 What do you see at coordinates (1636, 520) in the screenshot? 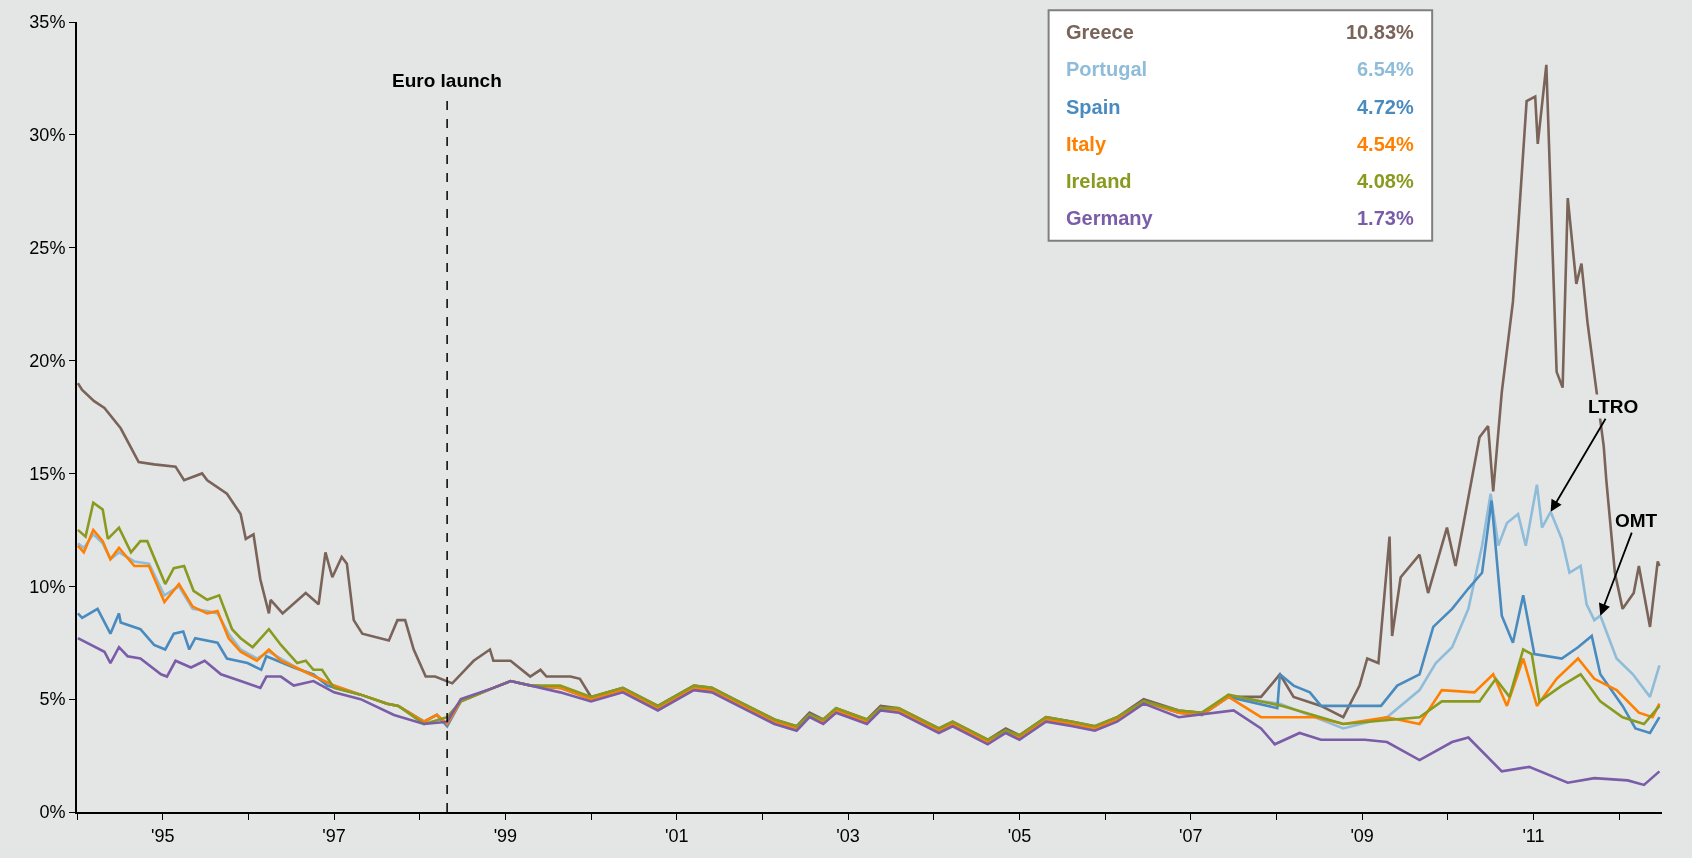
I see `annotation: OMT` at bounding box center [1636, 520].